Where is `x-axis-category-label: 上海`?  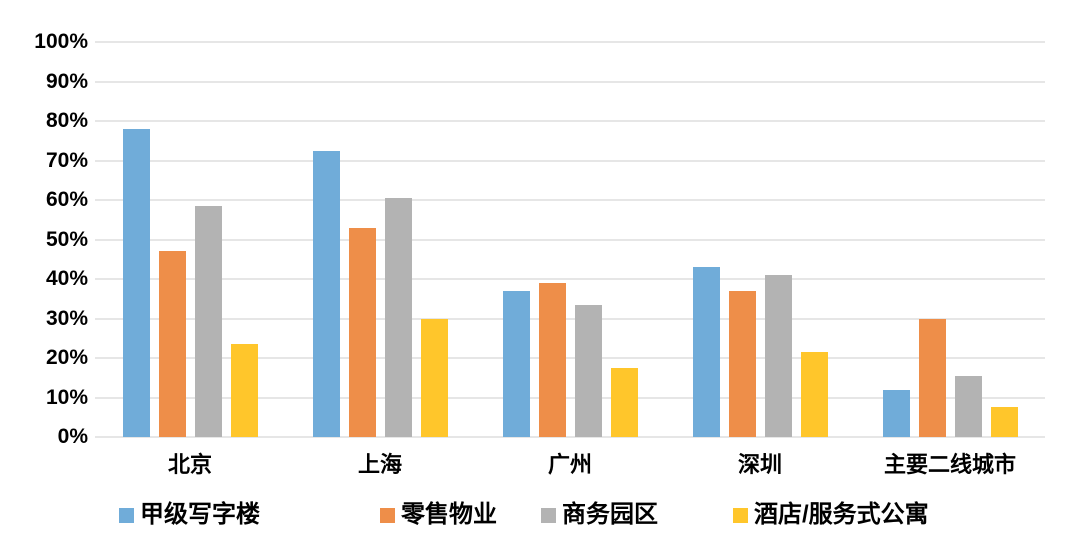
x-axis-category-label: 上海 is located at coordinates (380, 464).